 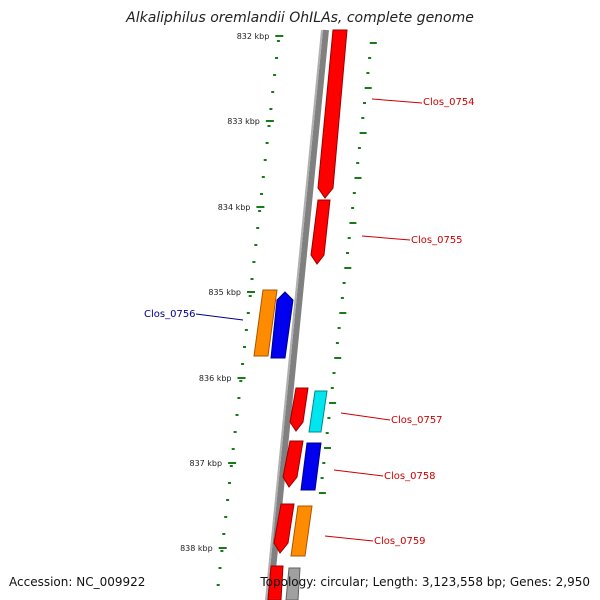 What do you see at coordinates (77, 582) in the screenshot?
I see `accession-text: Accession: NC_009922` at bounding box center [77, 582].